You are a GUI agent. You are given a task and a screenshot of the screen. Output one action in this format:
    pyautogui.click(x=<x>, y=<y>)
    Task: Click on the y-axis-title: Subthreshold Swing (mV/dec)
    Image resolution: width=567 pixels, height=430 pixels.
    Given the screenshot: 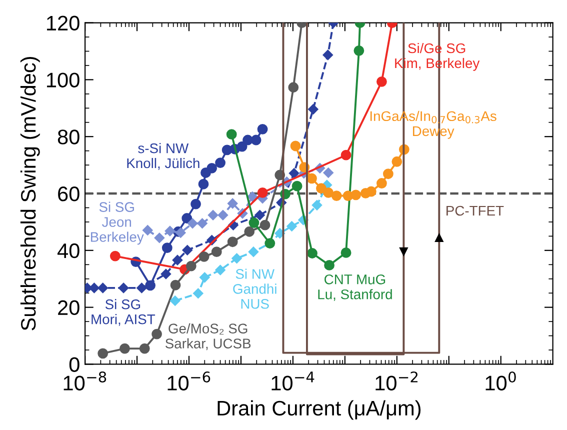 What is the action you would take?
    pyautogui.click(x=30, y=193)
    